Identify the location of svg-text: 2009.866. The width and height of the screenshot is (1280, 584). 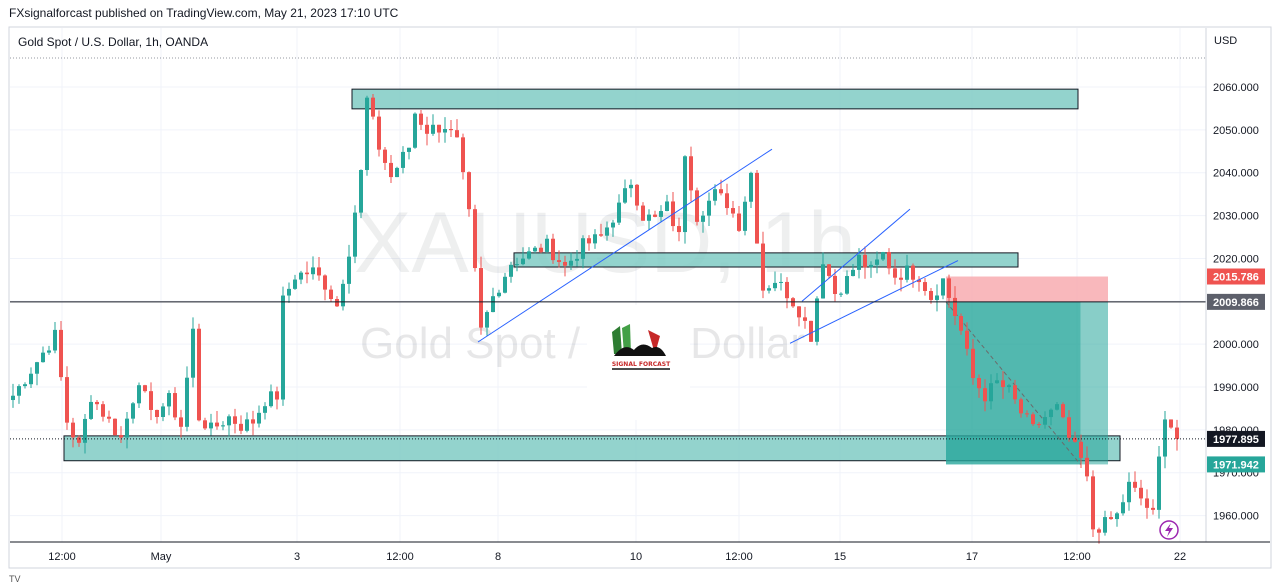
(1236, 303).